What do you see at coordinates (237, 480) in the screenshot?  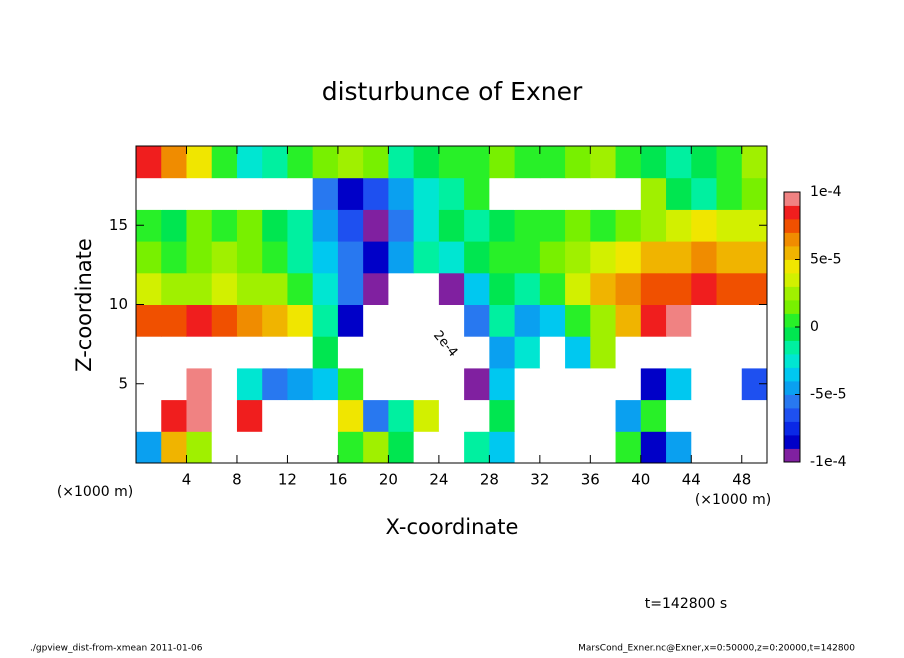 I see `x-tick-label: 8` at bounding box center [237, 480].